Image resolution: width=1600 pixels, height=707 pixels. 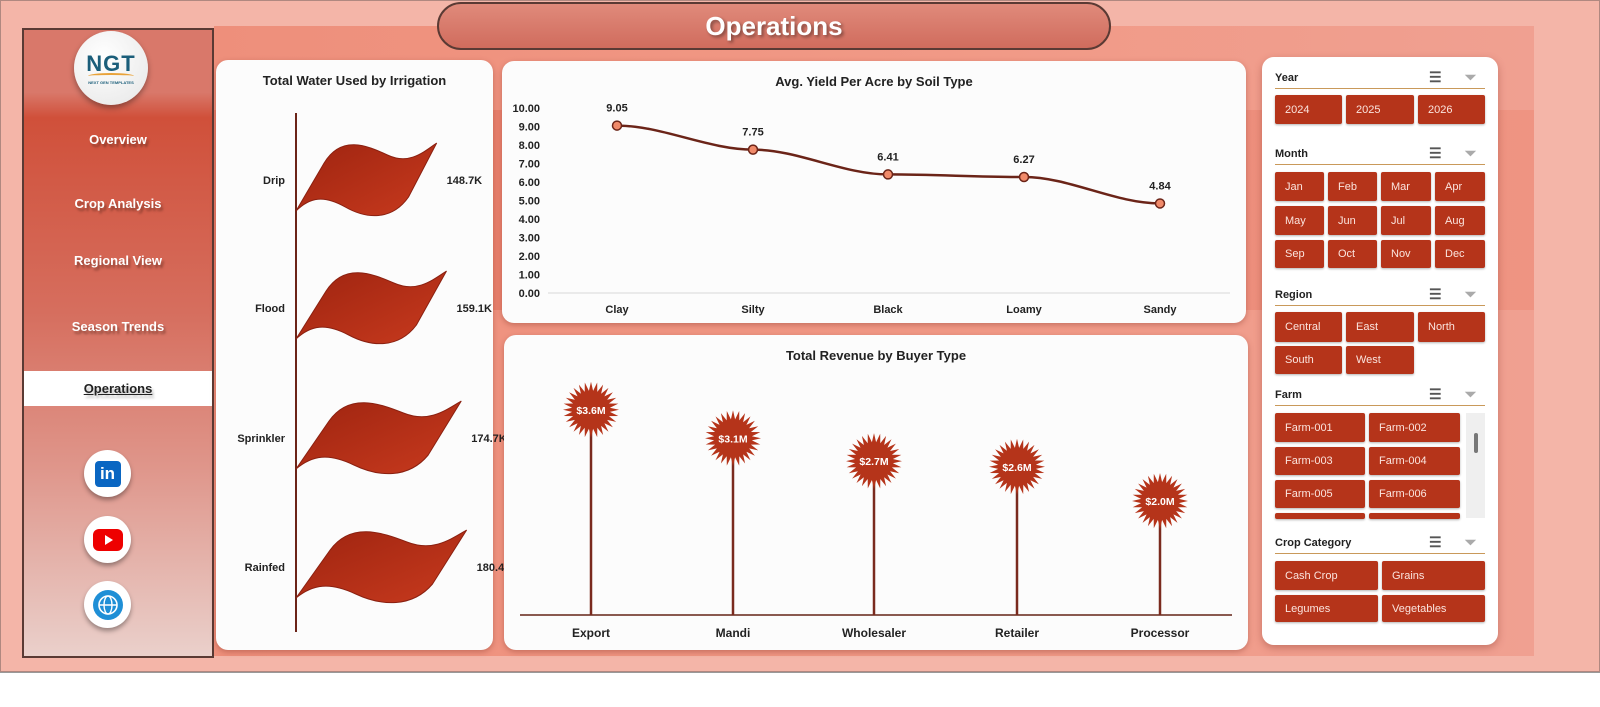 What do you see at coordinates (876, 355) in the screenshot?
I see `revenue-chart-title: Total Revenue by Buyer Type` at bounding box center [876, 355].